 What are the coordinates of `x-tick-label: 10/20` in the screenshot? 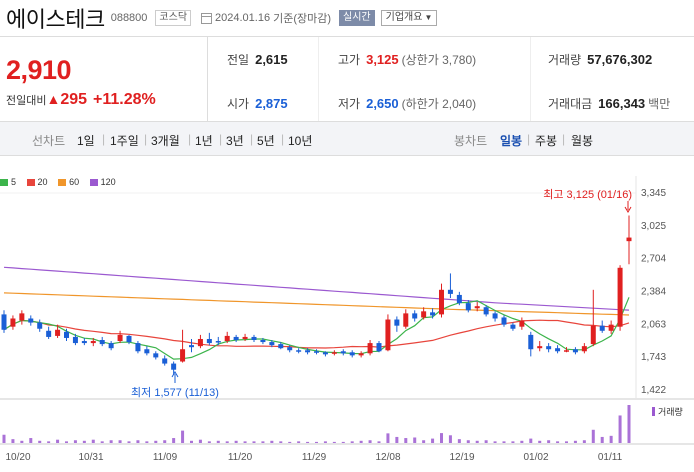 It's located at (17, 457).